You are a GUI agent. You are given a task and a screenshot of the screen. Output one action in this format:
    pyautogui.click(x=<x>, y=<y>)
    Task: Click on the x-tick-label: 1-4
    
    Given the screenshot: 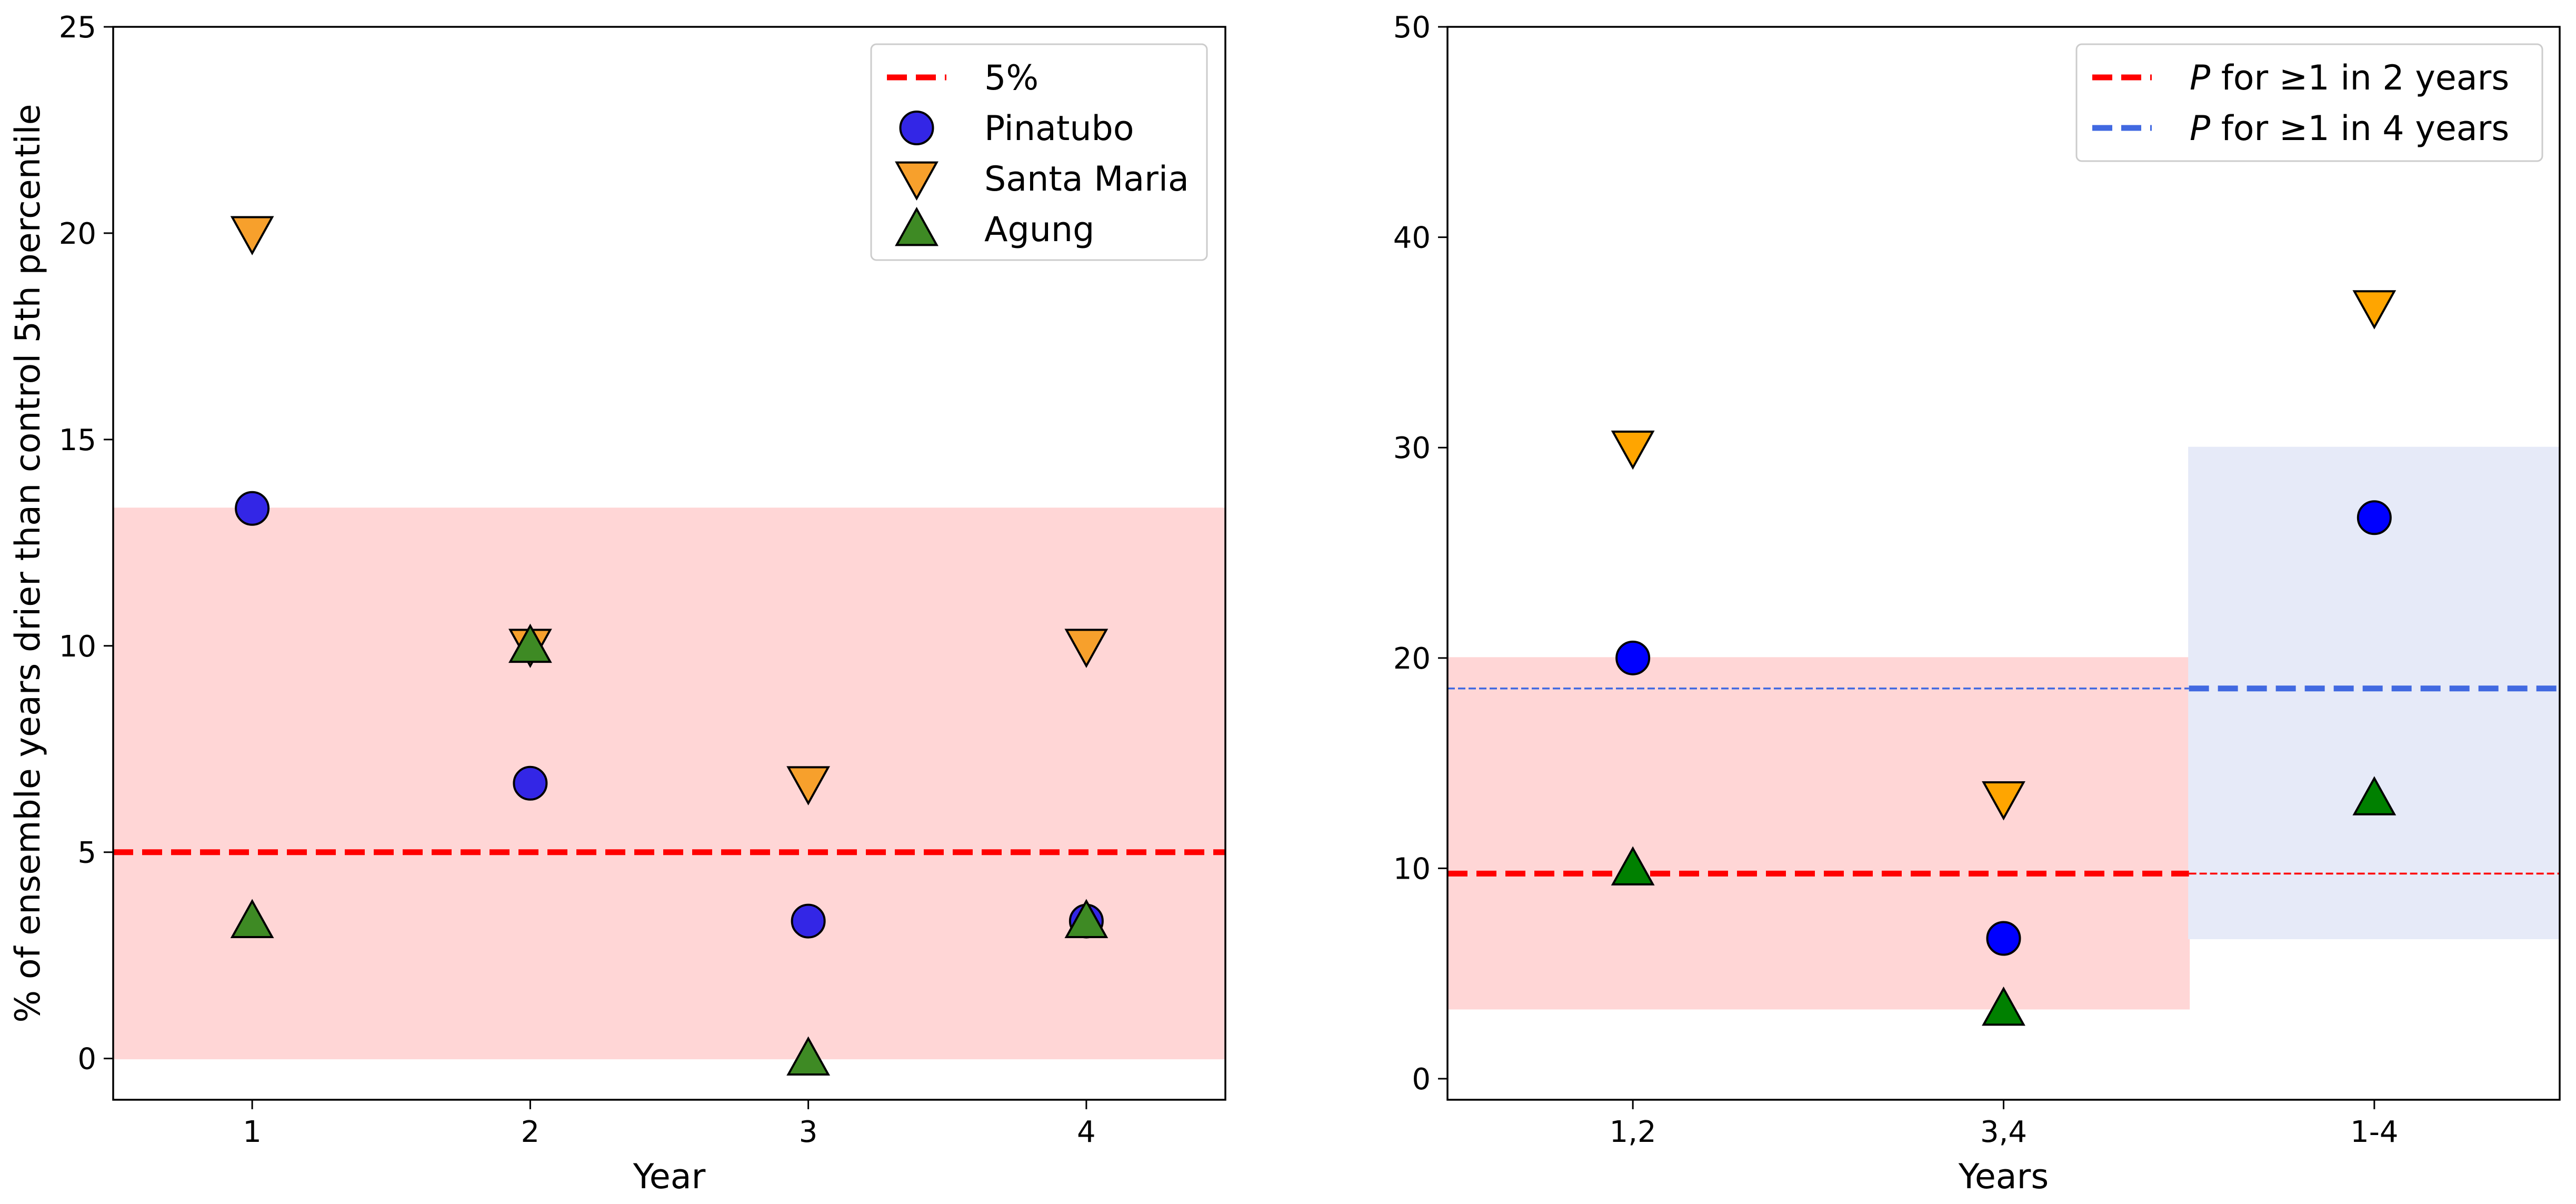 What is the action you would take?
    pyautogui.click(x=2374, y=1132)
    